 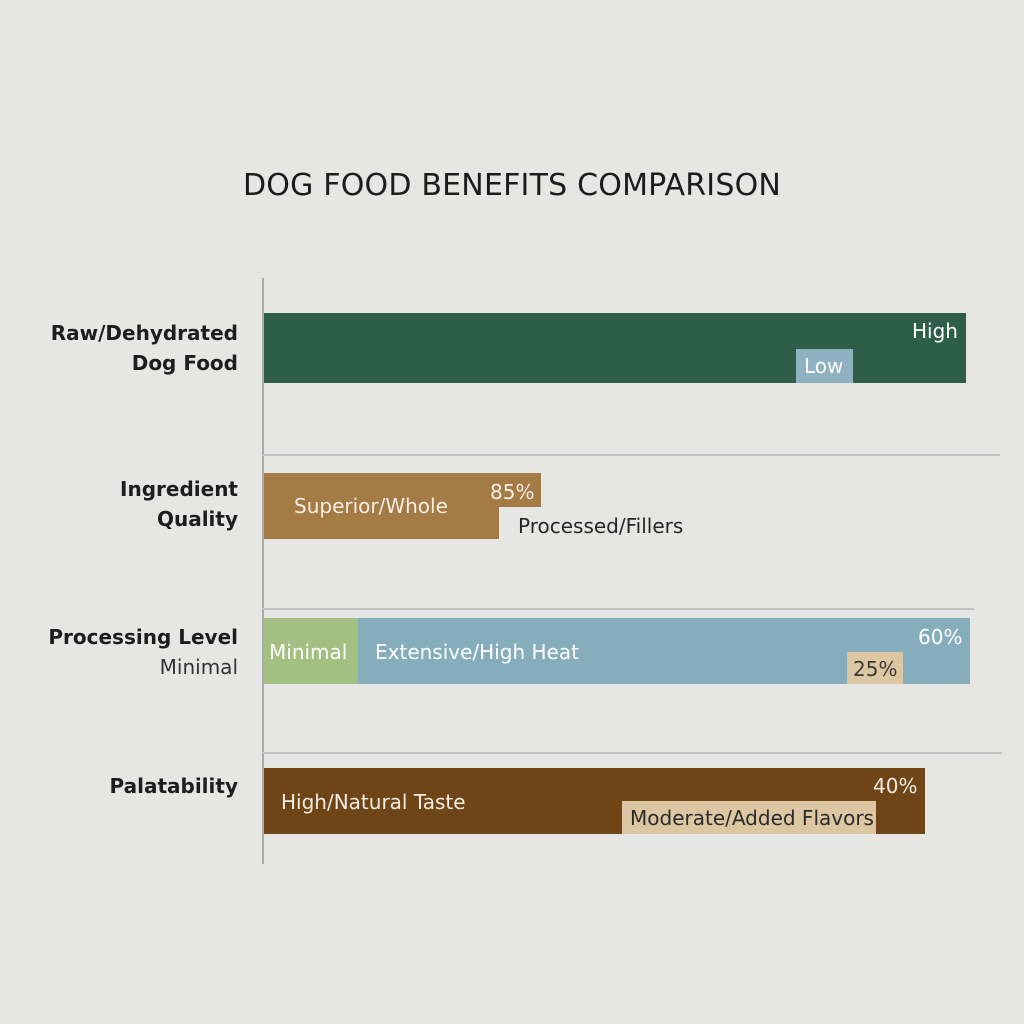 What do you see at coordinates (752, 818) in the screenshot?
I see `label-moderate-added-flavors: Moderate/Added Flavors` at bounding box center [752, 818].